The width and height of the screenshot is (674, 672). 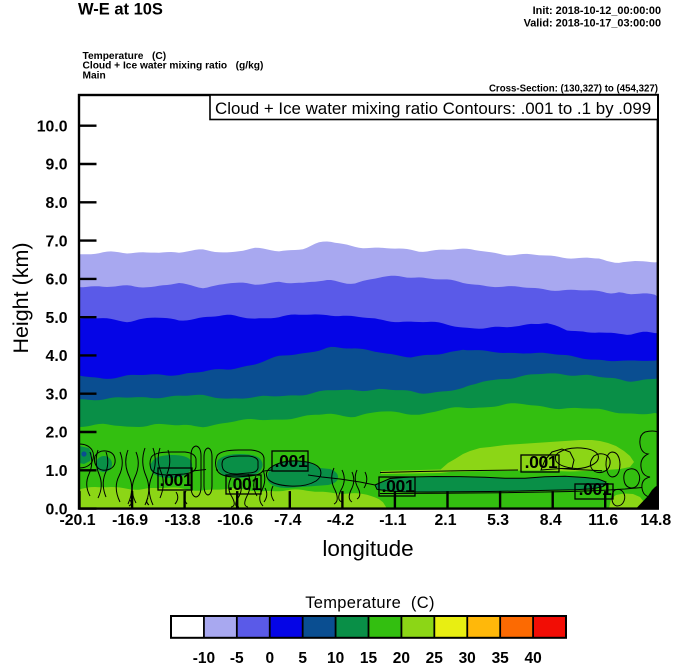 What do you see at coordinates (235, 520) in the screenshot?
I see `svg-text: -10.6` at bounding box center [235, 520].